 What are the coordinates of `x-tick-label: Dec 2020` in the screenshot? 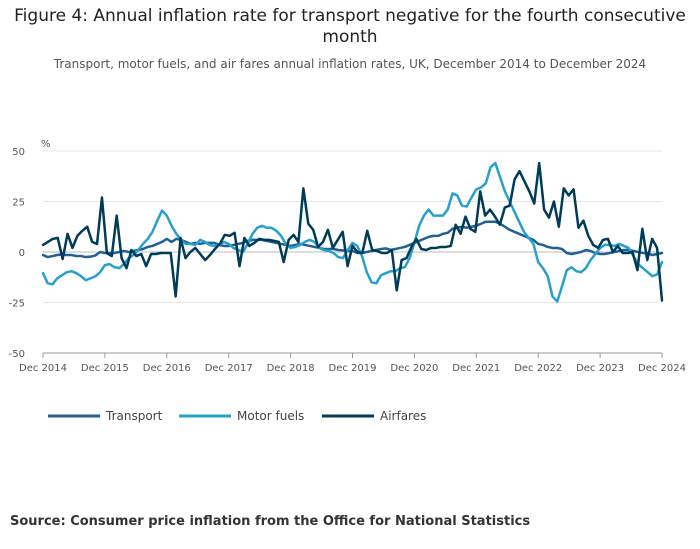 It's located at (414, 368).